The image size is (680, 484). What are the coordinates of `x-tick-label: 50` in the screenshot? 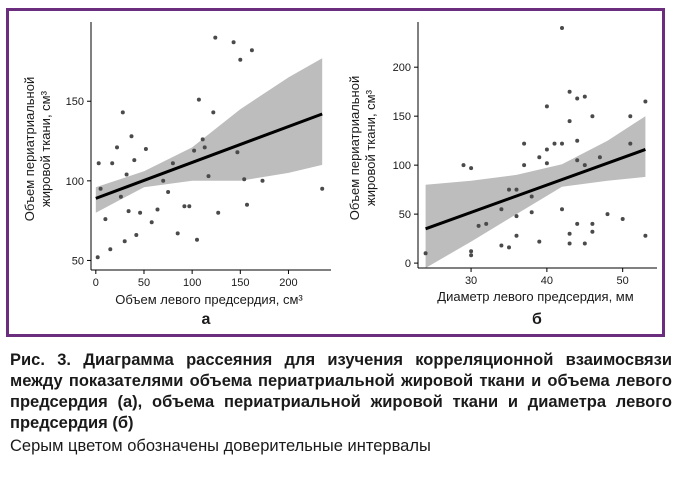 It's located at (144, 283).